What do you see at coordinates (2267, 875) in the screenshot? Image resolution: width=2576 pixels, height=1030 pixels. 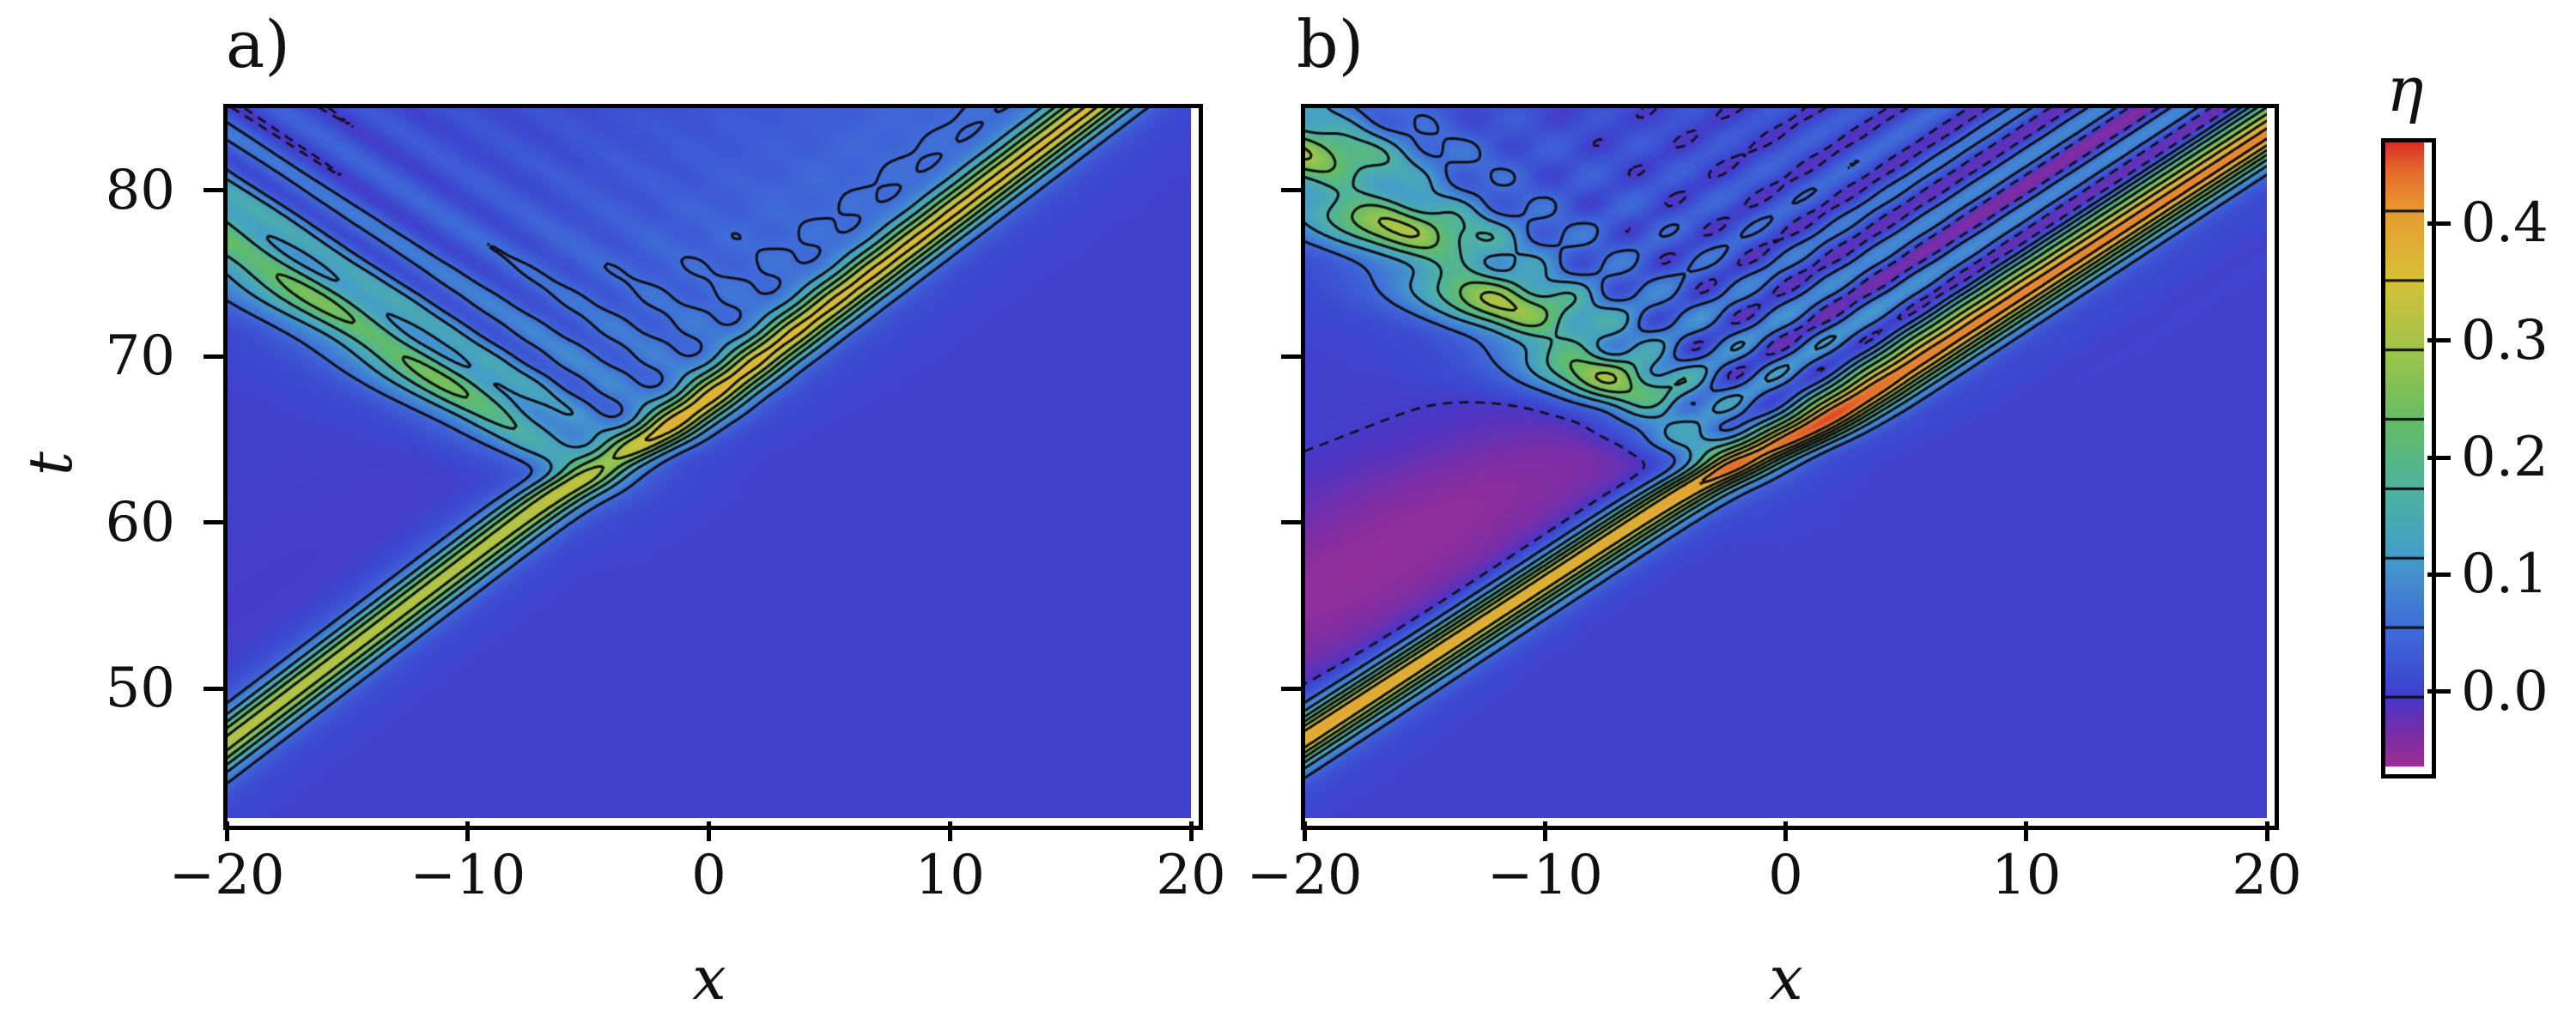 I see `x-tick-label-b-4: 20` at bounding box center [2267, 875].